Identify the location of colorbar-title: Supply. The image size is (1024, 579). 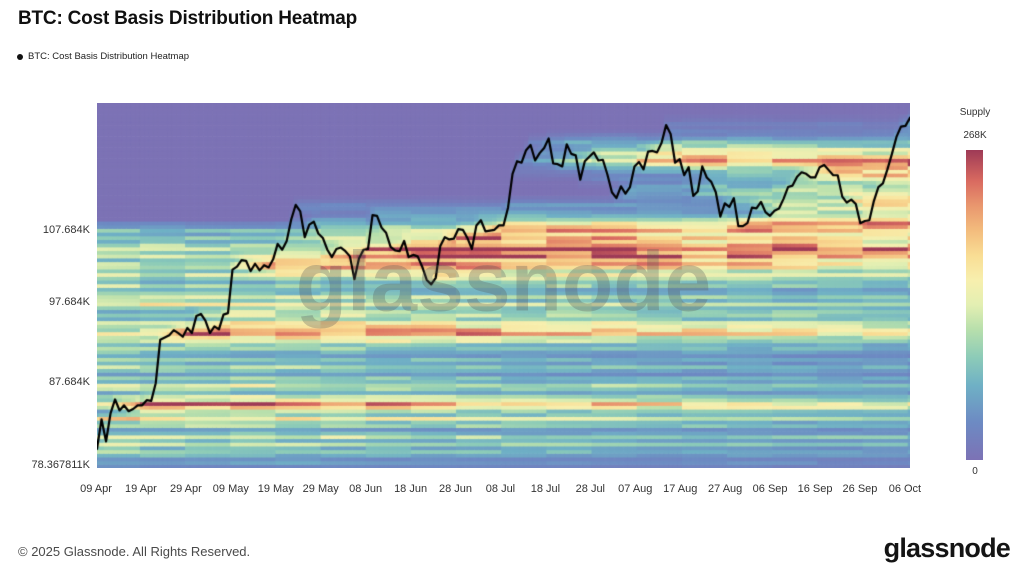
(975, 112).